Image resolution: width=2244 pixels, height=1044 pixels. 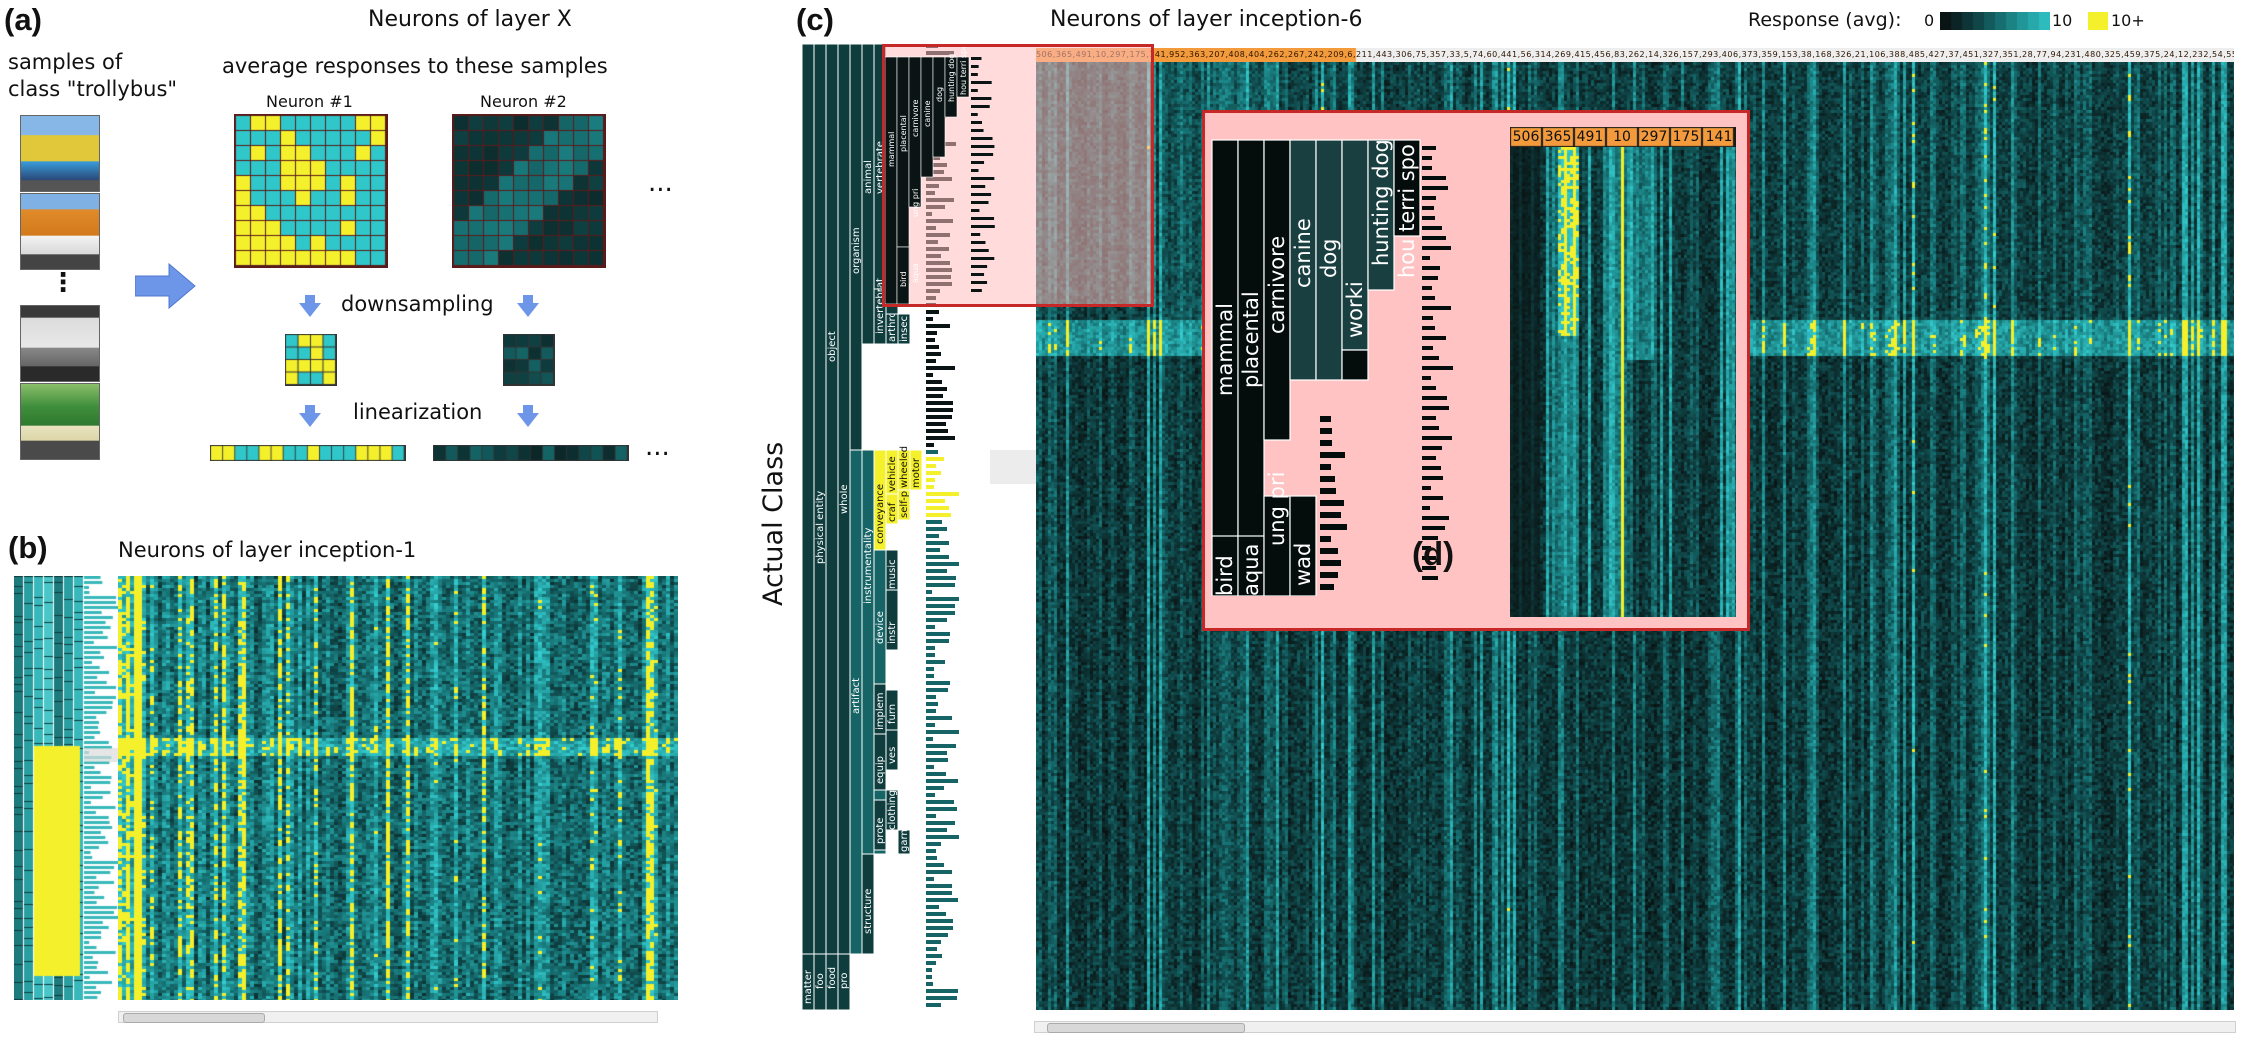 What do you see at coordinates (904, 329) in the screenshot?
I see `node-insec` at bounding box center [904, 329].